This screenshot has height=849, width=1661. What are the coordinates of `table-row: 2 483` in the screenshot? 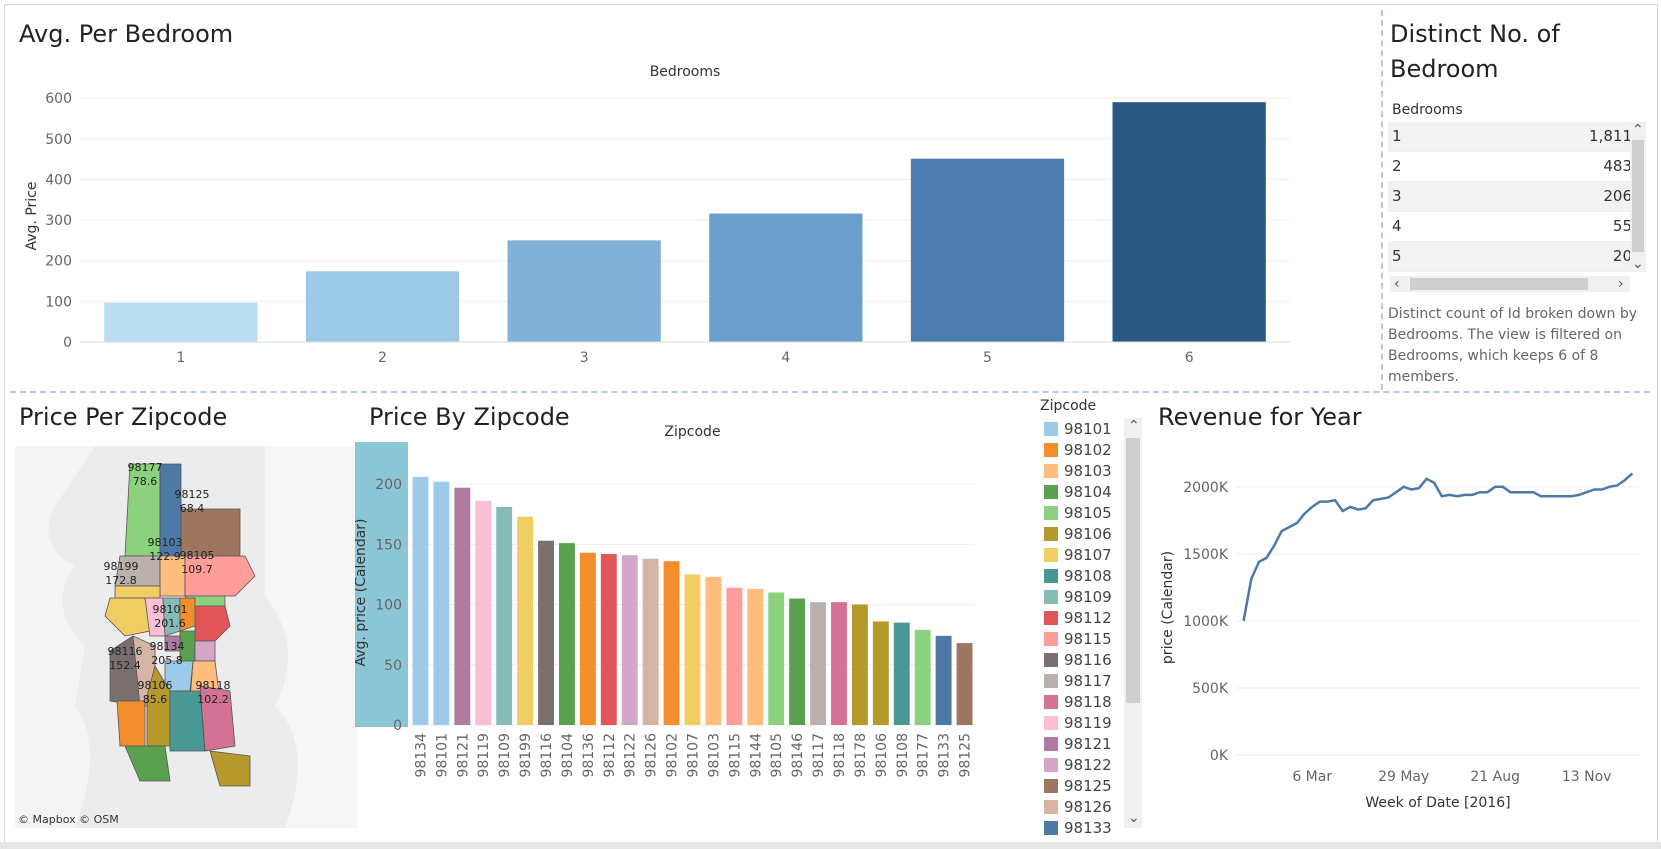 It's located at (1512, 167).